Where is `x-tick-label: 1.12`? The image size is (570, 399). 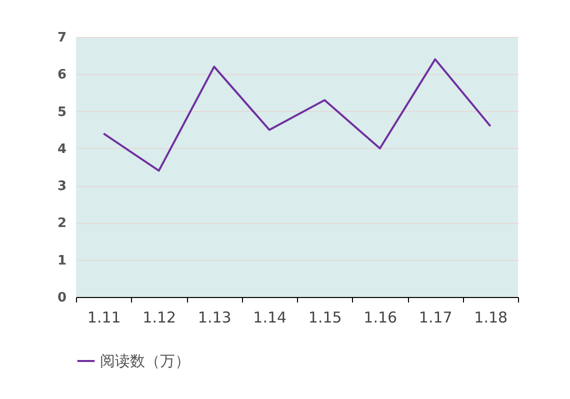 x-tick-label: 1.12 is located at coordinates (159, 317).